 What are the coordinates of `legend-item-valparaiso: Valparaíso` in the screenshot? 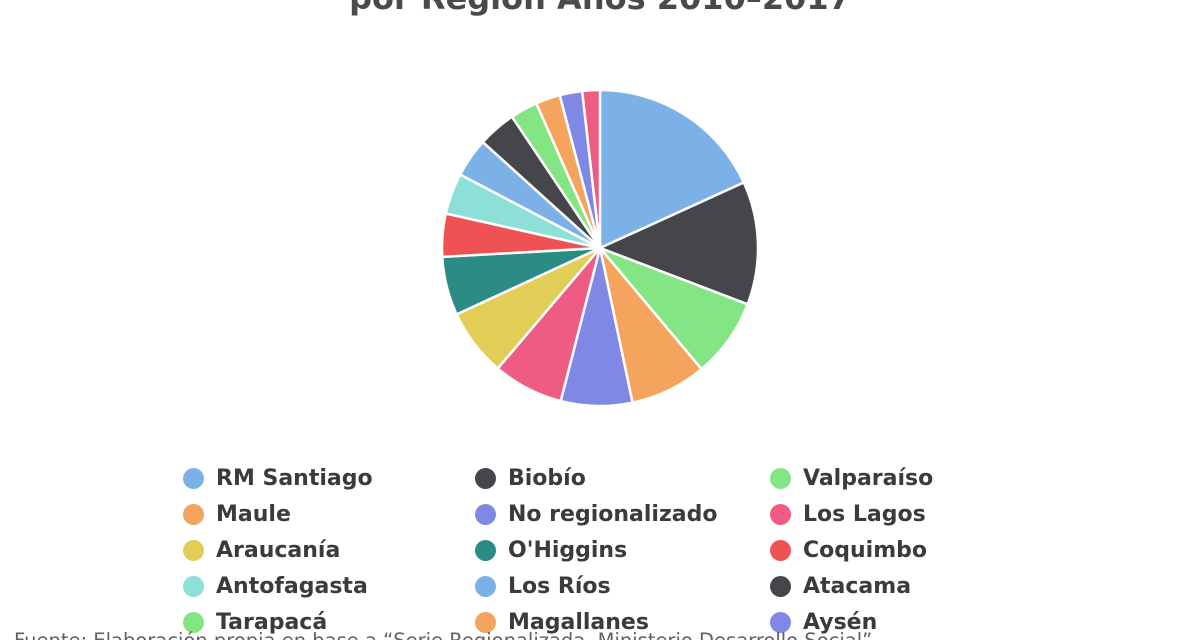 It's located at (851, 478).